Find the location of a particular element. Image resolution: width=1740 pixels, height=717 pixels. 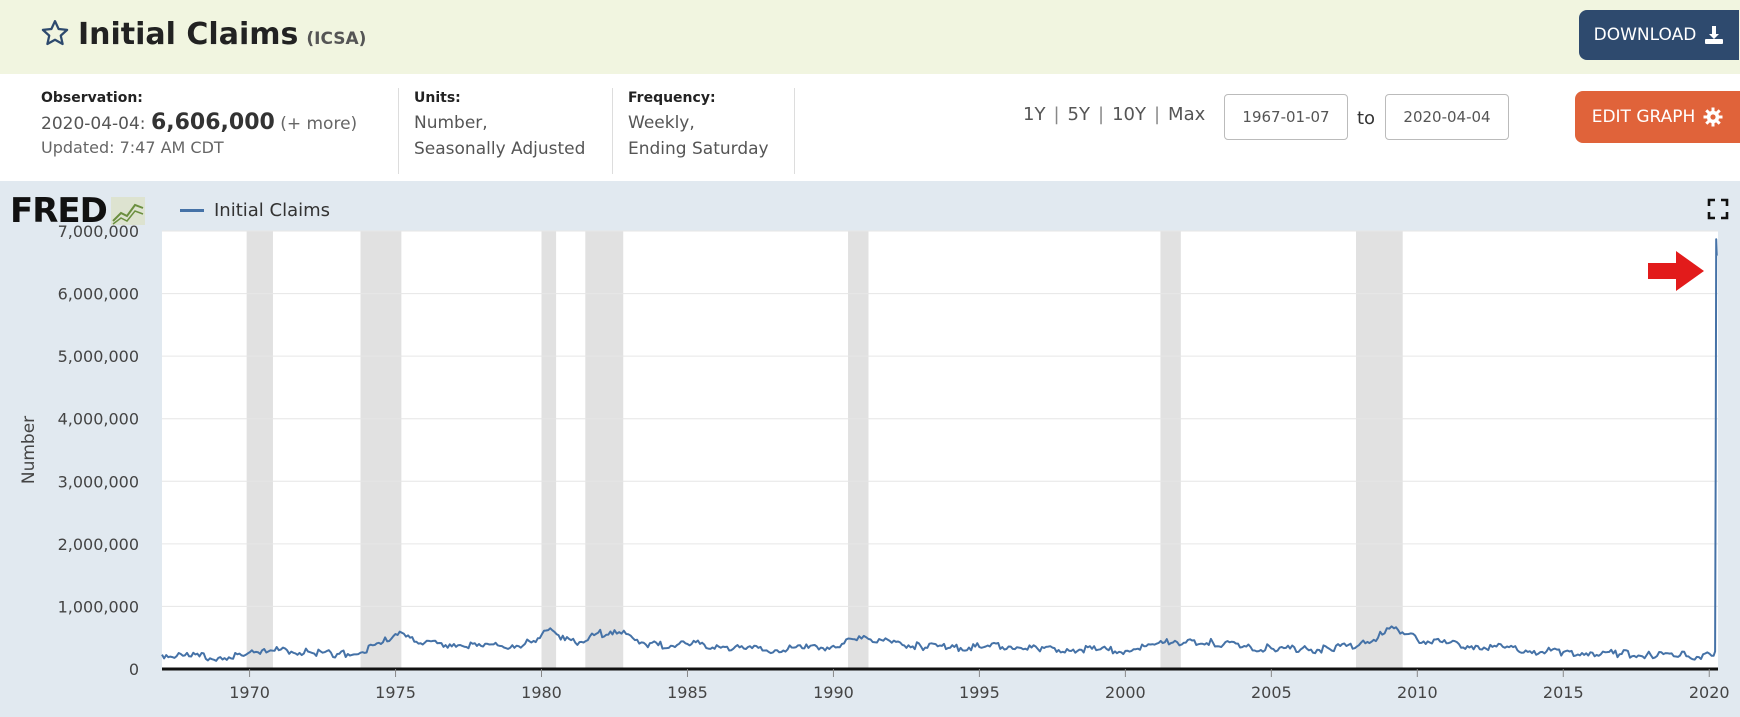

x-tick-label: 1995 is located at coordinates (979, 692).